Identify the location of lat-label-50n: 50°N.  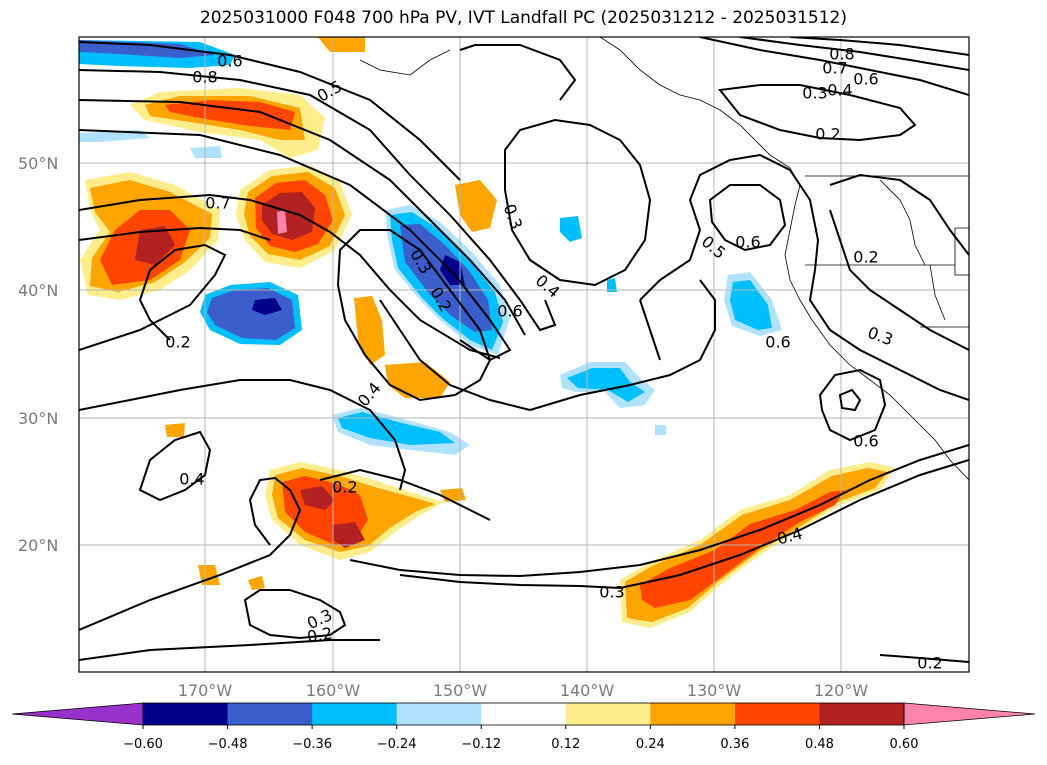
(38, 163).